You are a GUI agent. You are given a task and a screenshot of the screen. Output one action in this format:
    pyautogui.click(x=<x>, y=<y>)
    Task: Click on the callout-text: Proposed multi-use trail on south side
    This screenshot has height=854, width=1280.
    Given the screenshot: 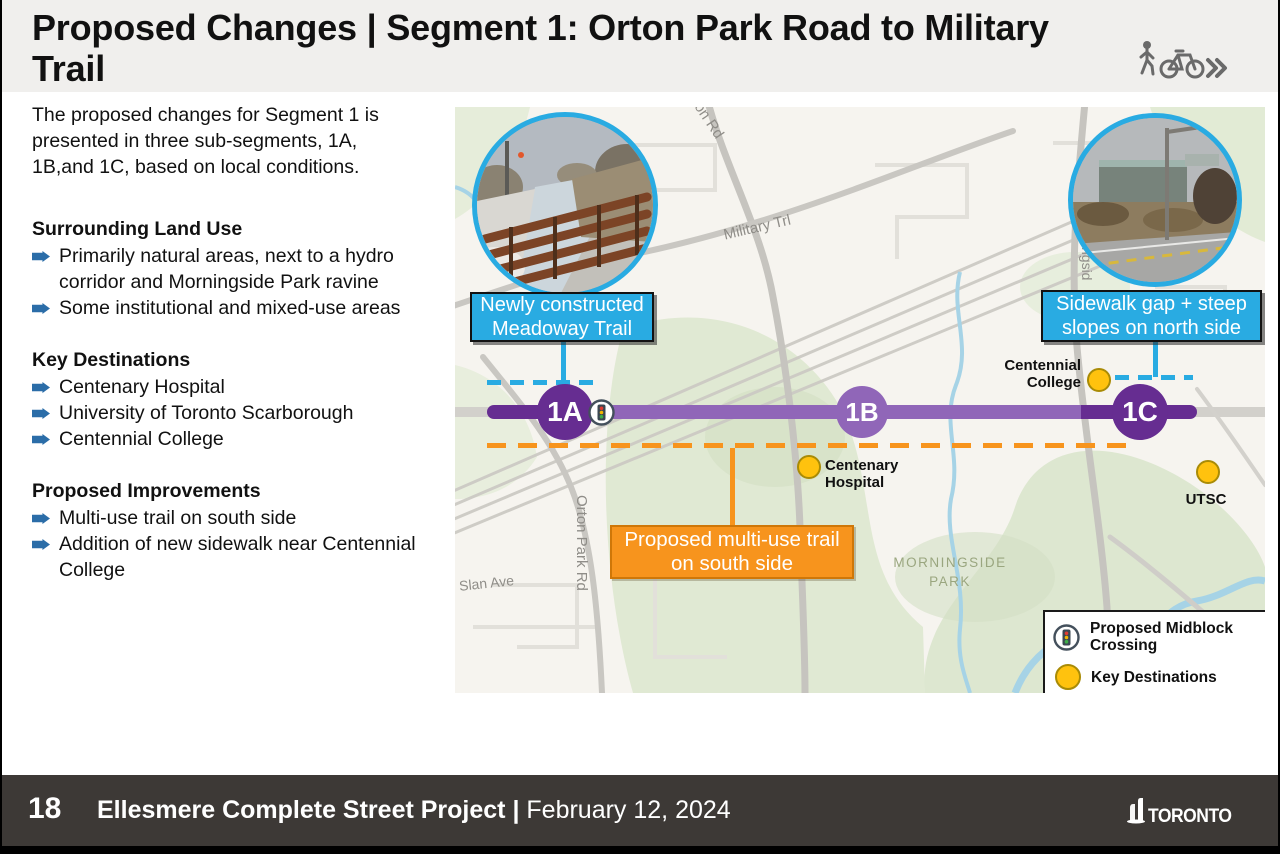 What is the action you would take?
    pyautogui.click(x=732, y=551)
    